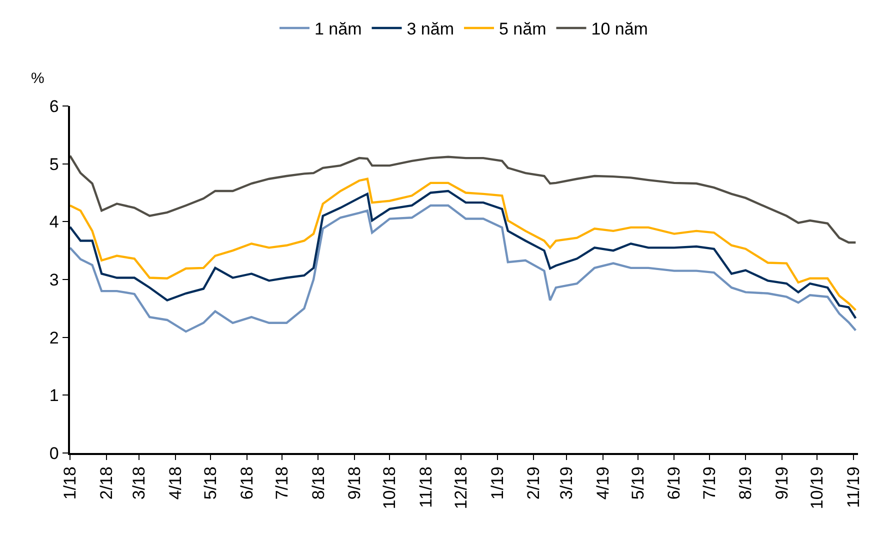 Image resolution: width=875 pixels, height=549 pixels. I want to click on x-tick-label: 3/18, so click(139, 483).